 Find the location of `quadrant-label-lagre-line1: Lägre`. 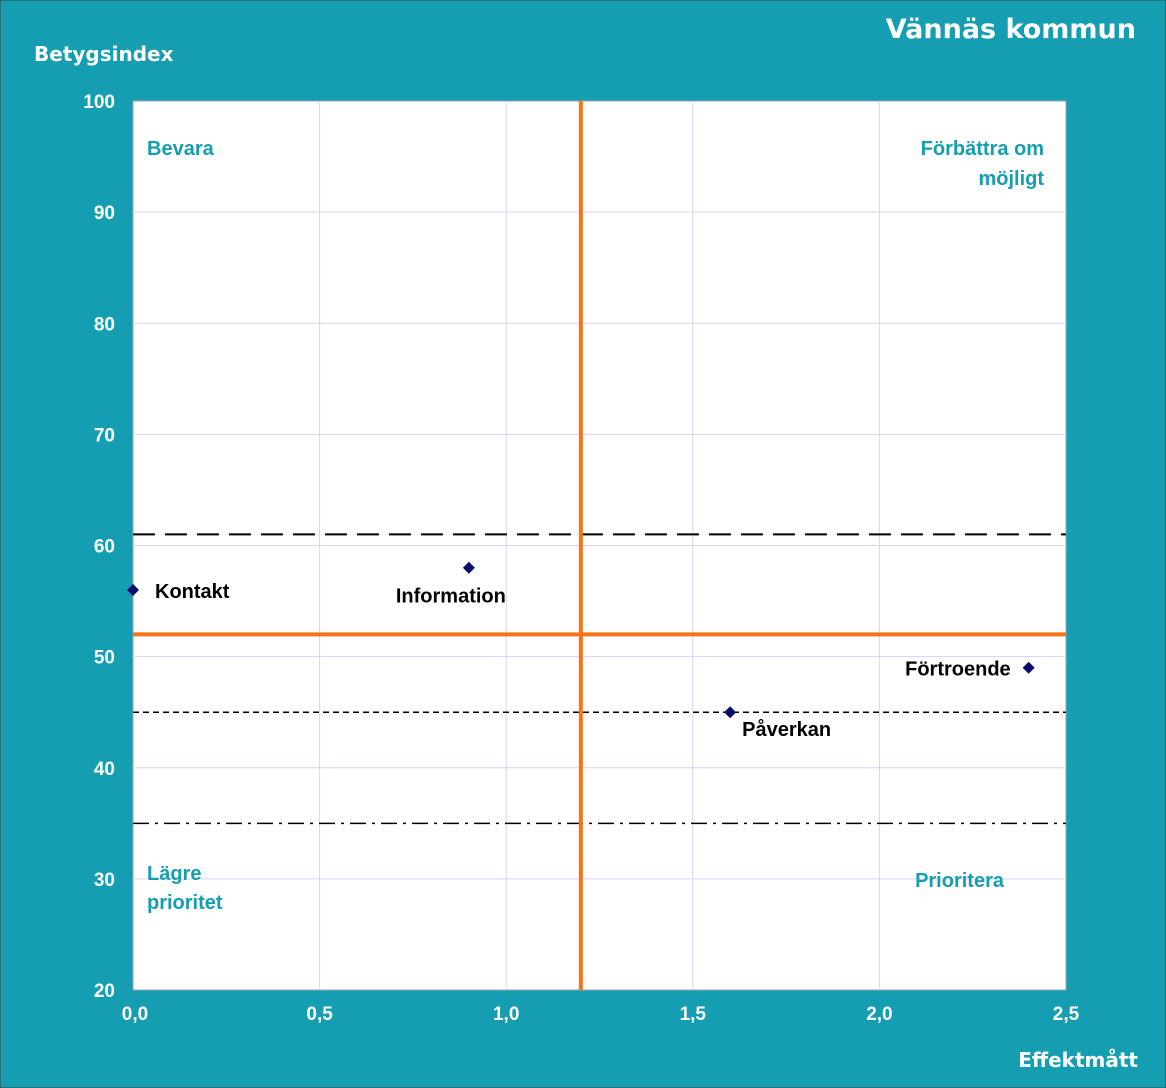

quadrant-label-lagre-line1: Lägre is located at coordinates (174, 874).